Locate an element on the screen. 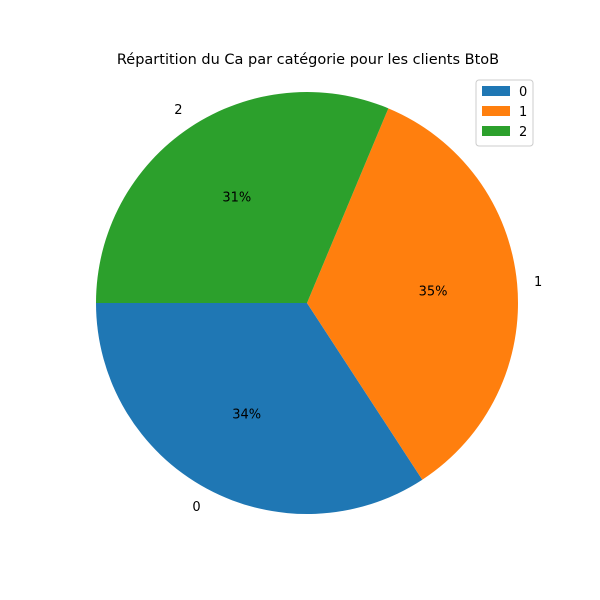 The image size is (600, 600). legend-label-1: 1 is located at coordinates (523, 112).